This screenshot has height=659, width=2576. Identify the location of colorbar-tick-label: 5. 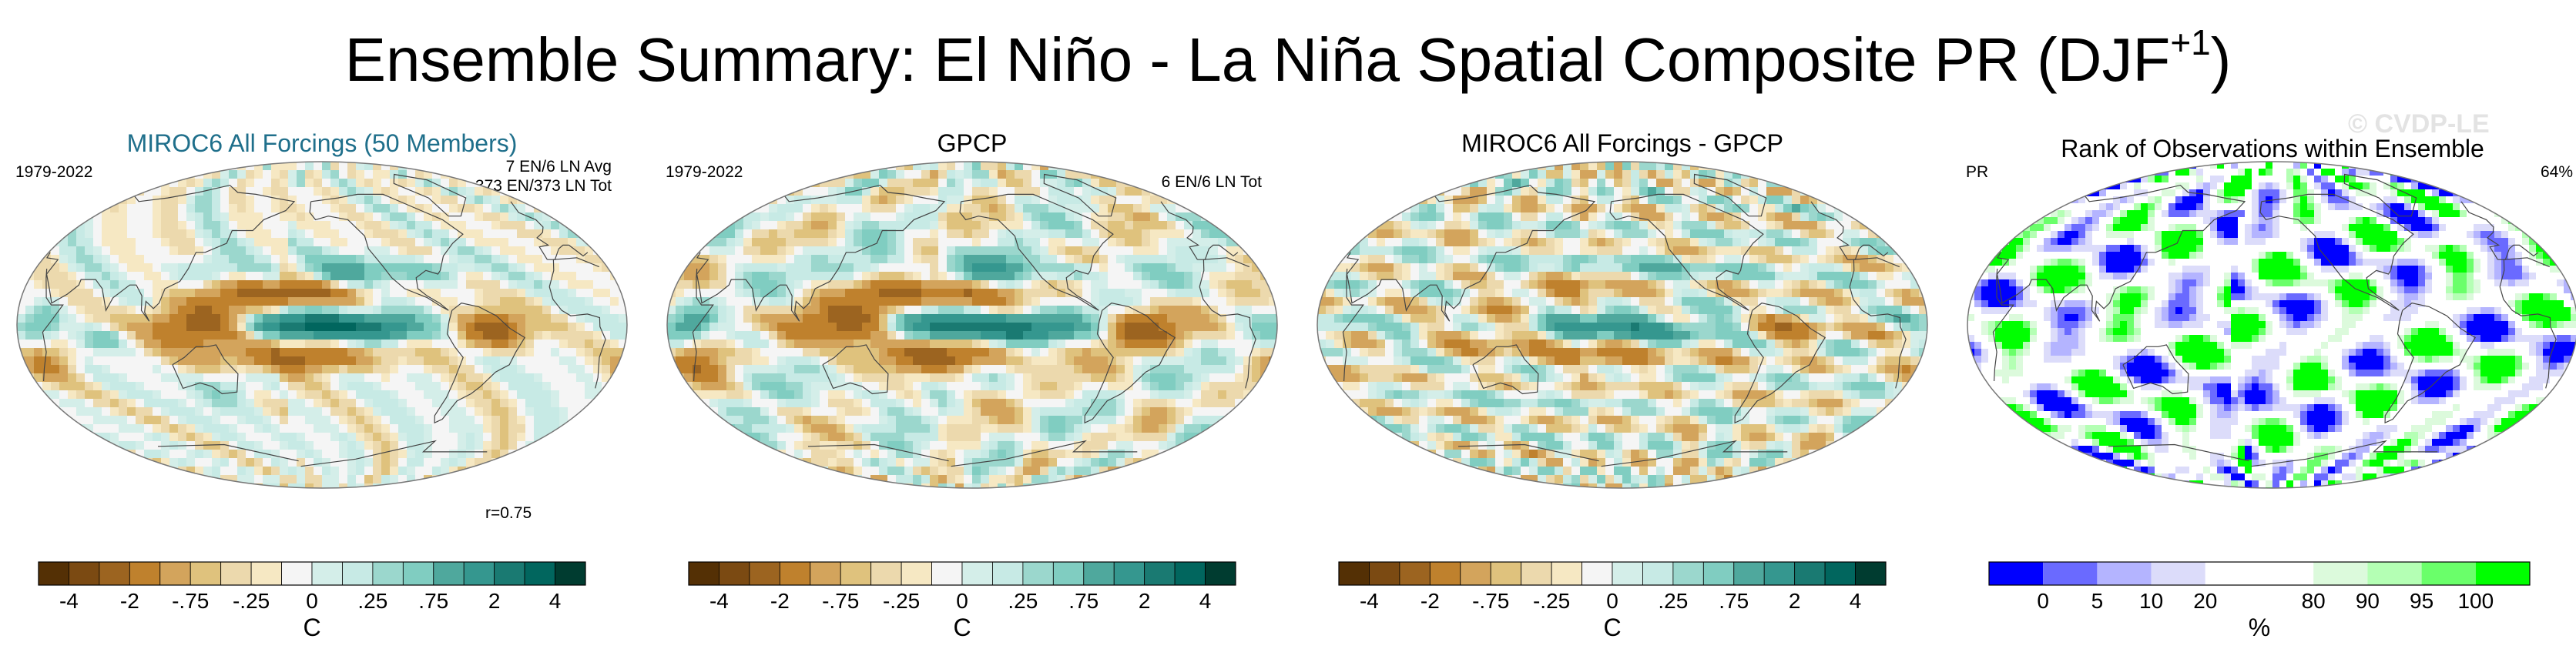
(2097, 601).